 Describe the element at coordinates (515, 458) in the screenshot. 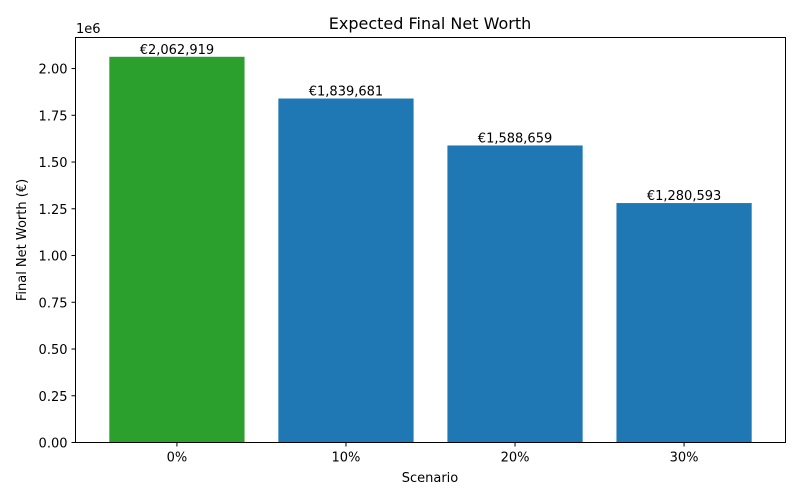

I see `x-tick-label: 20%` at that location.